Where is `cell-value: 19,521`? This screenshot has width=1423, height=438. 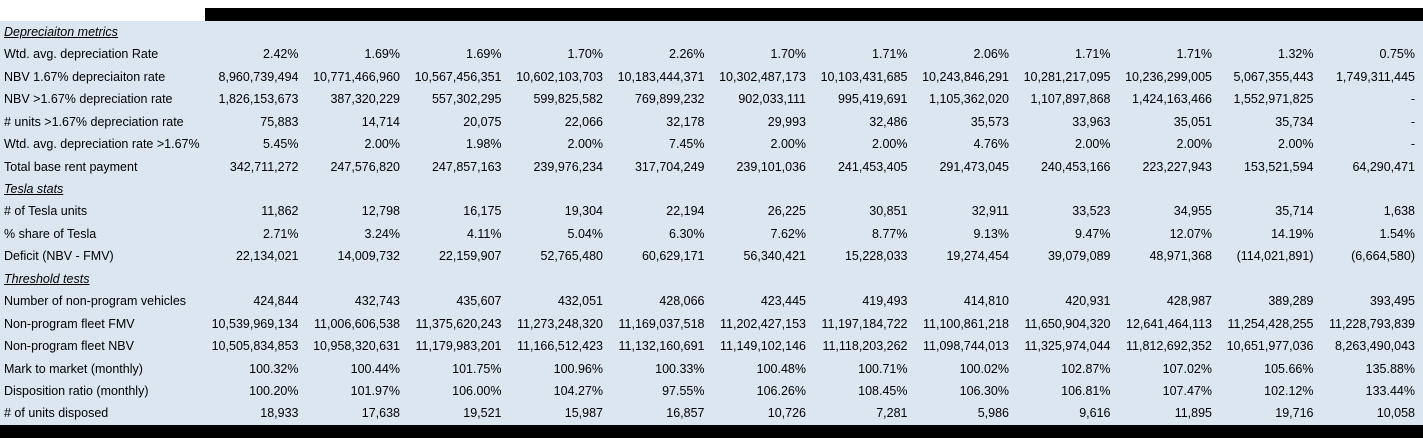
cell-value: 19,521 is located at coordinates (482, 413).